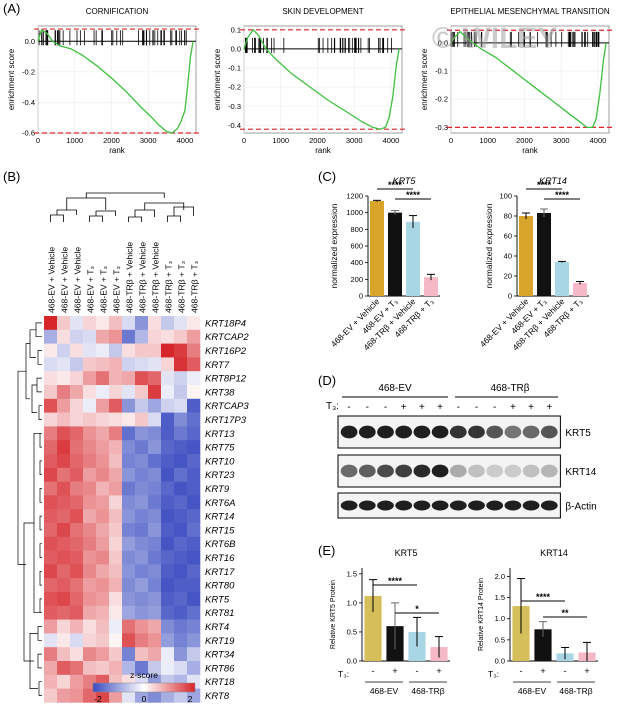  Describe the element at coordinates (217, 365) in the screenshot. I see `heatmap-row-label: KRT7` at that location.